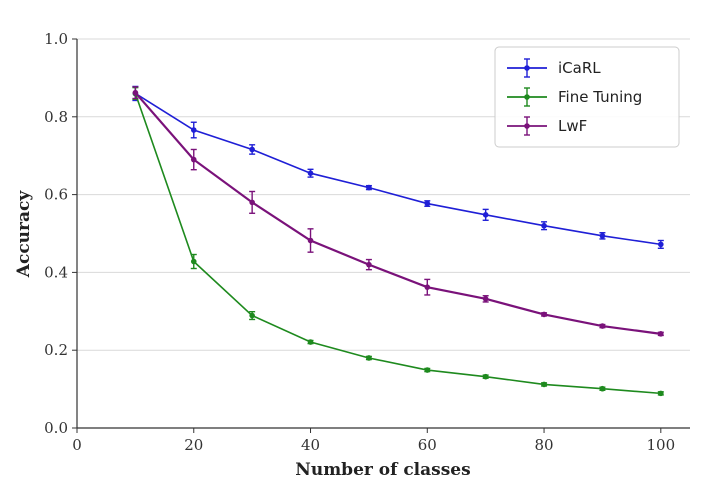  Describe the element at coordinates (660, 445) in the screenshot. I see `x-tick-label: 100` at that location.